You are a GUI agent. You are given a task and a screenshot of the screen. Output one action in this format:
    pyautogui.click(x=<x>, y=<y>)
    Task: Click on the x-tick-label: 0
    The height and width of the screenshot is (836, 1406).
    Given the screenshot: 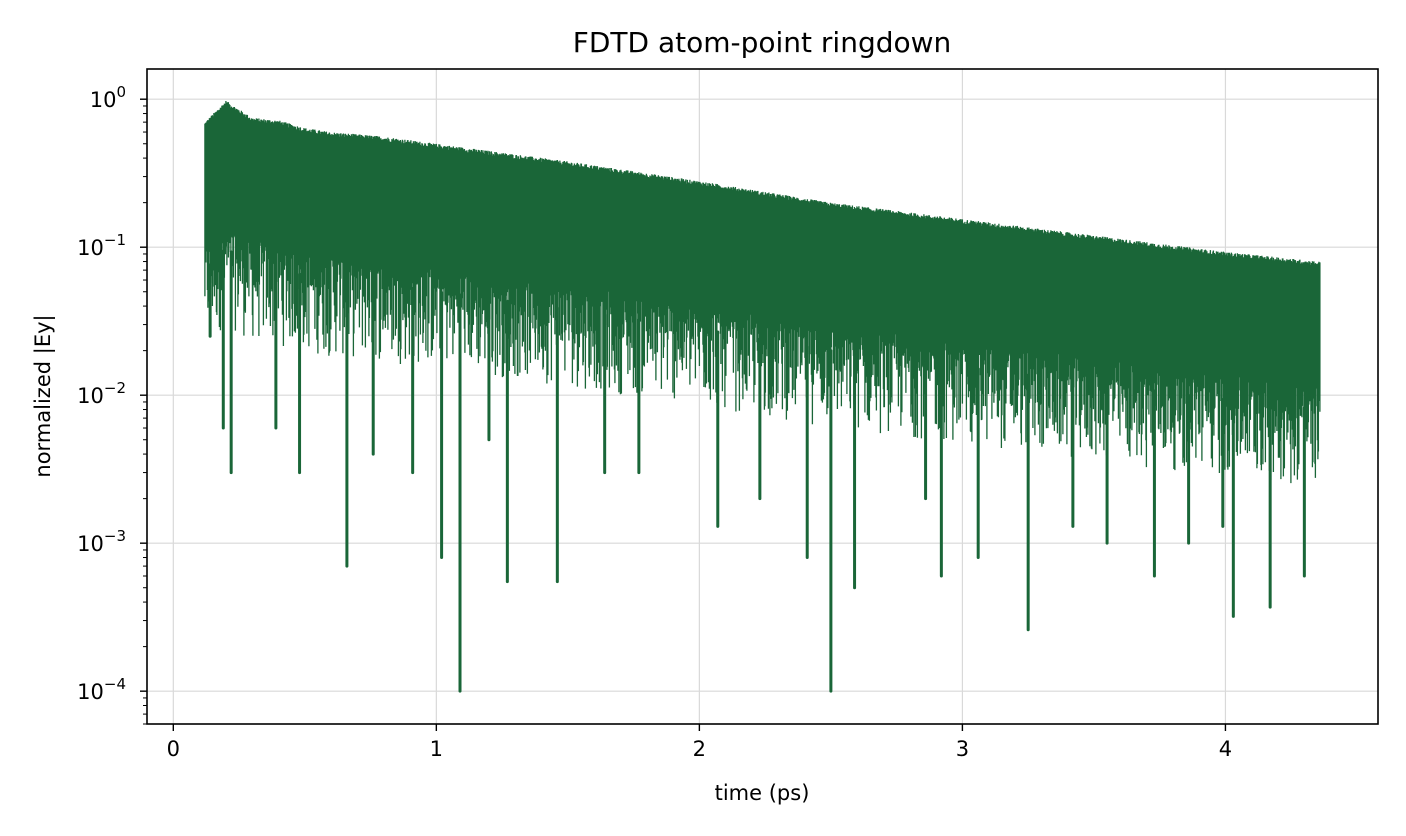 What is the action you would take?
    pyautogui.click(x=173, y=749)
    